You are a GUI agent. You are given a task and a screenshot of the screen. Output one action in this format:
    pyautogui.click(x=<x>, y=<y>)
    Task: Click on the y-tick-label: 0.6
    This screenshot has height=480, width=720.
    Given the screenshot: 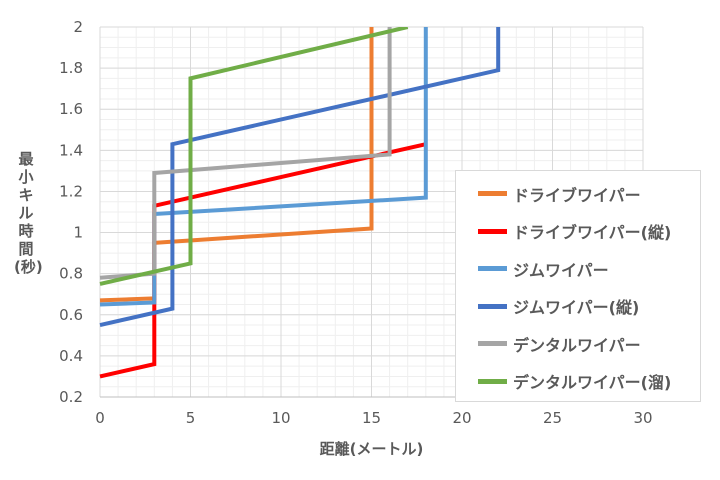 What is the action you would take?
    pyautogui.click(x=71, y=315)
    